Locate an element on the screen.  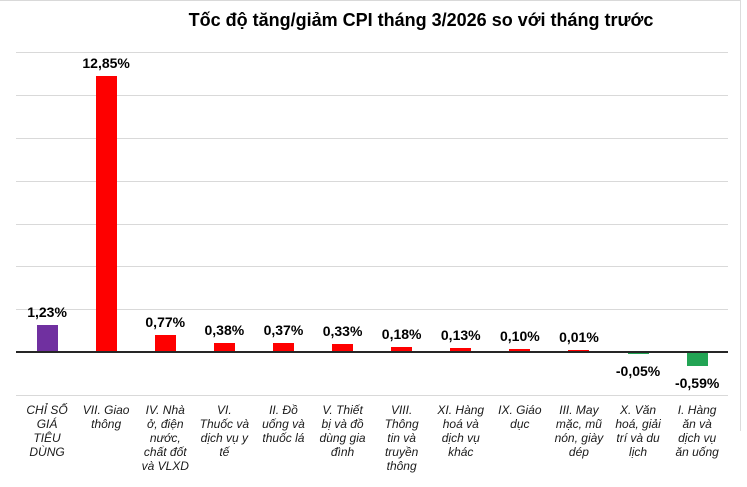
frame-right-border is located at coordinates (740, 215).